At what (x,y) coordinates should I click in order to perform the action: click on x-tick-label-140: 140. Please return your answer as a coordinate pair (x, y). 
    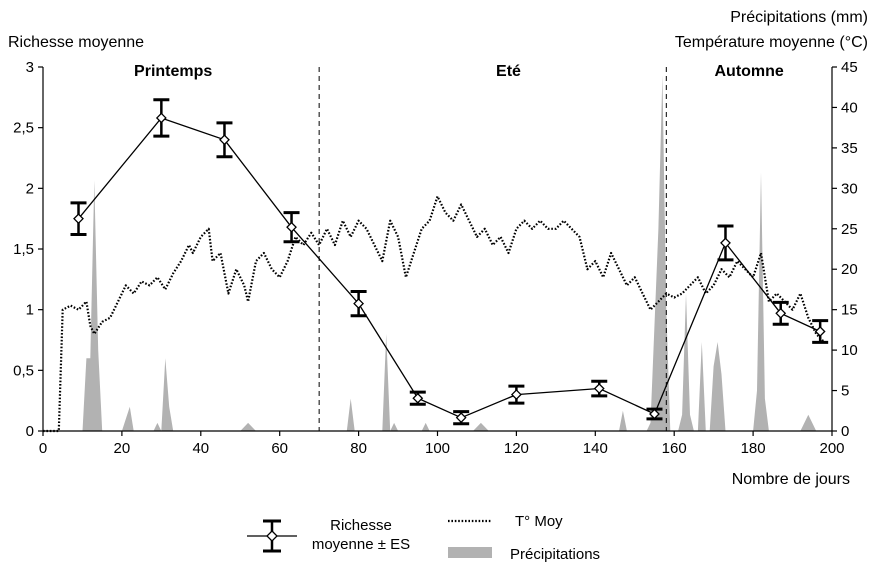
    Looking at the image, I should click on (595, 448).